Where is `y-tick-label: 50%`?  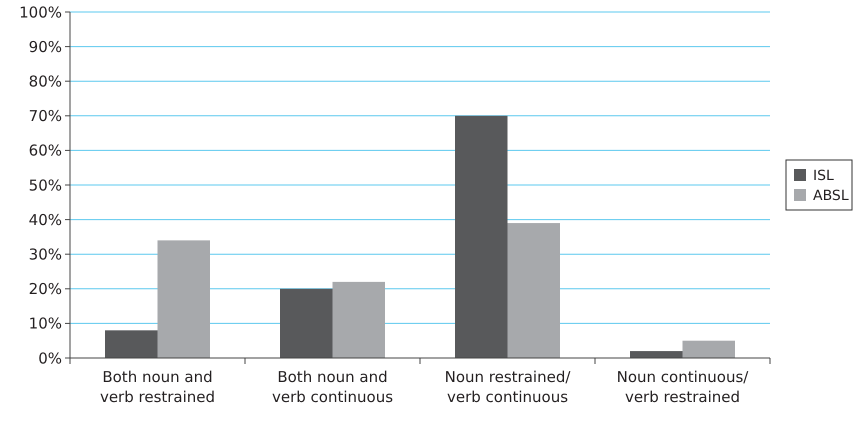
y-tick-label: 50% is located at coordinates (45, 185).